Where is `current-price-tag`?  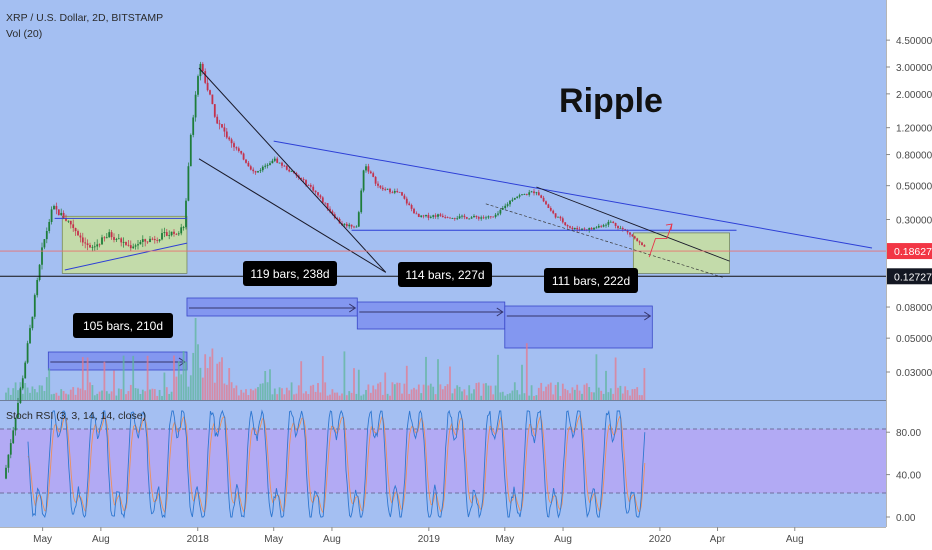 current-price-tag is located at coordinates (909, 251).